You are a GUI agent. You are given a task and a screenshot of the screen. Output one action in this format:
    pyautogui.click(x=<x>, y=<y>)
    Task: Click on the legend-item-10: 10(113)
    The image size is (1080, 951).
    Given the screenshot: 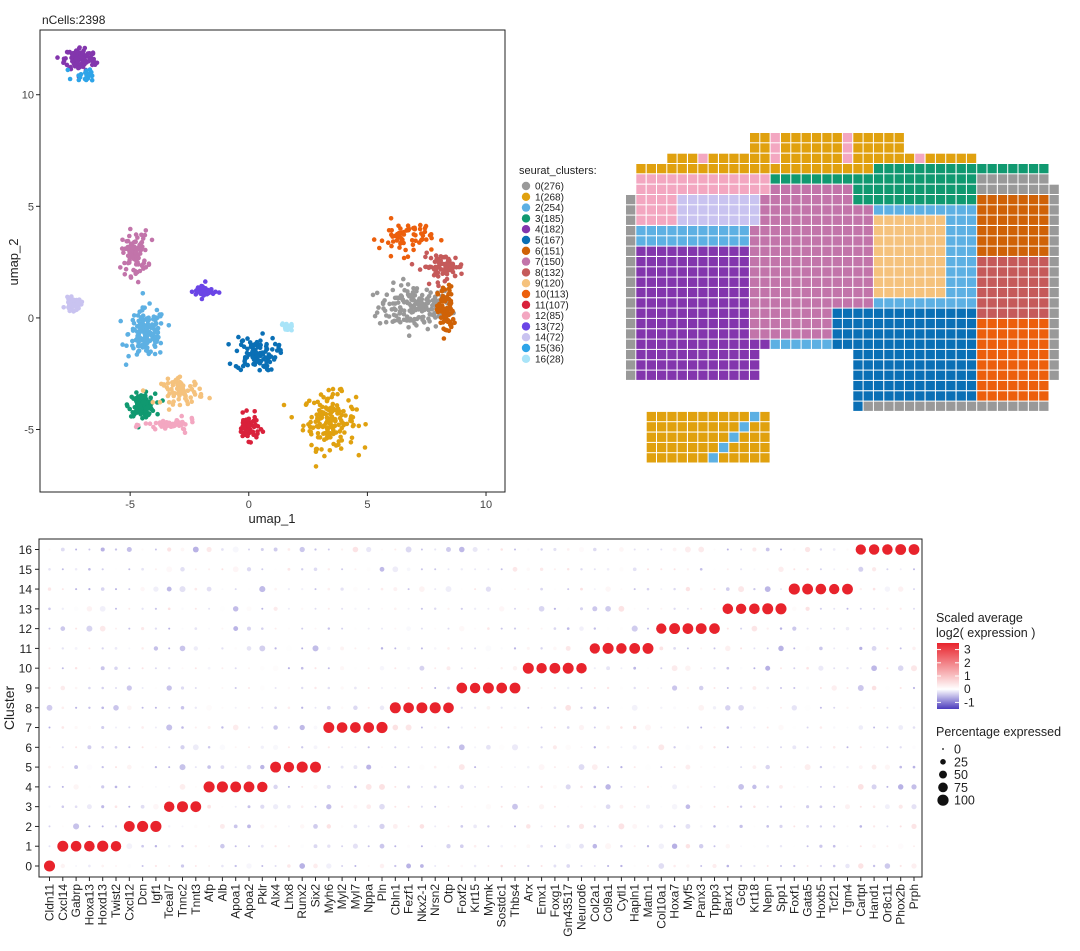 What is the action you would take?
    pyautogui.click(x=545, y=295)
    